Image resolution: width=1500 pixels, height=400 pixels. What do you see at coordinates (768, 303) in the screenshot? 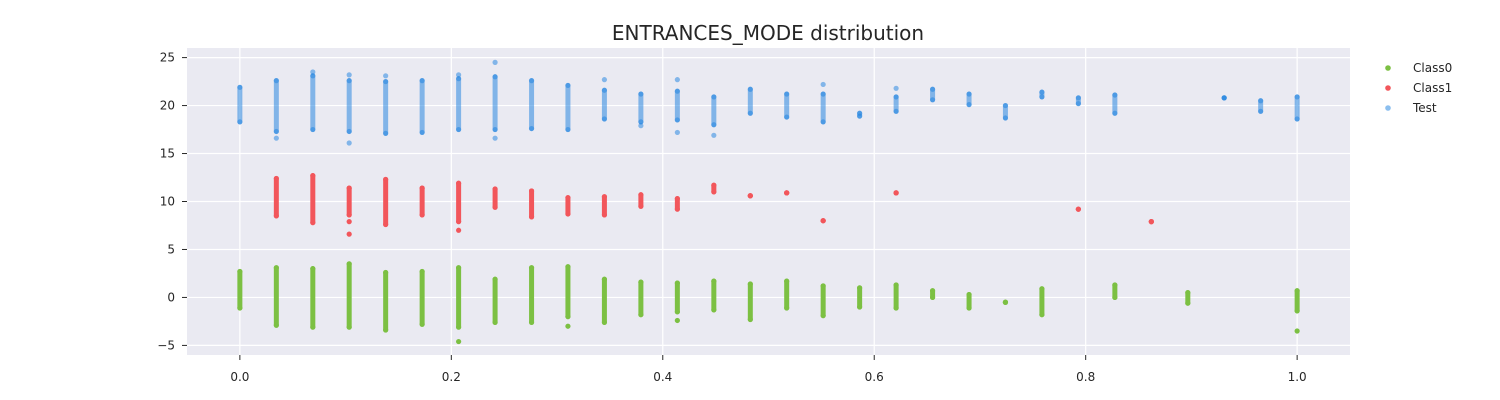
I see `series-class0` at bounding box center [768, 303].